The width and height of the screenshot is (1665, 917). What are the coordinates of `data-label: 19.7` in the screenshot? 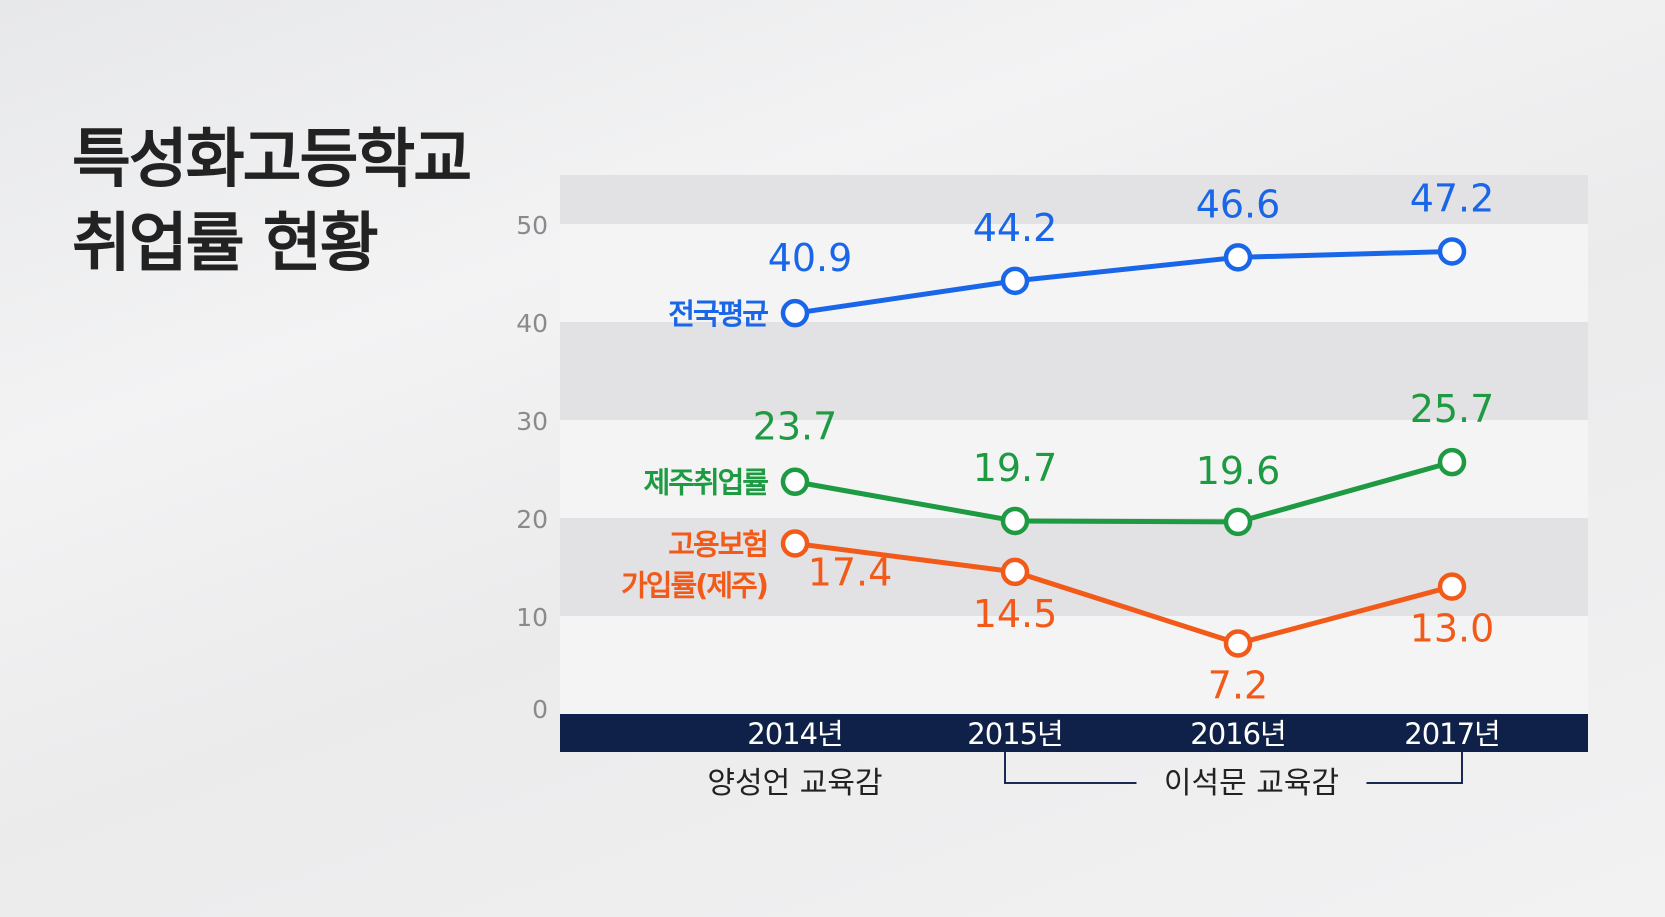 It's located at (1015, 468).